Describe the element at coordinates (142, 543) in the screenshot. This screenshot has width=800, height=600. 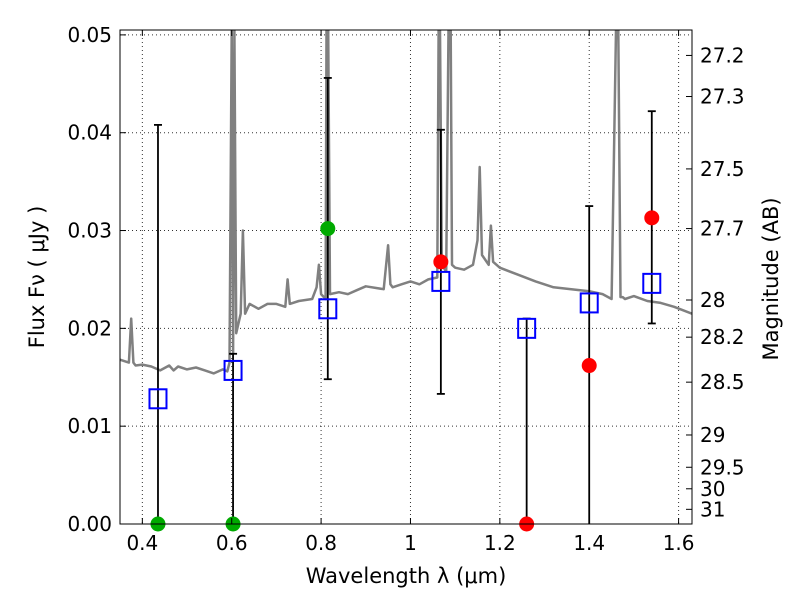
I see `x-tick-label: 0.4` at that location.